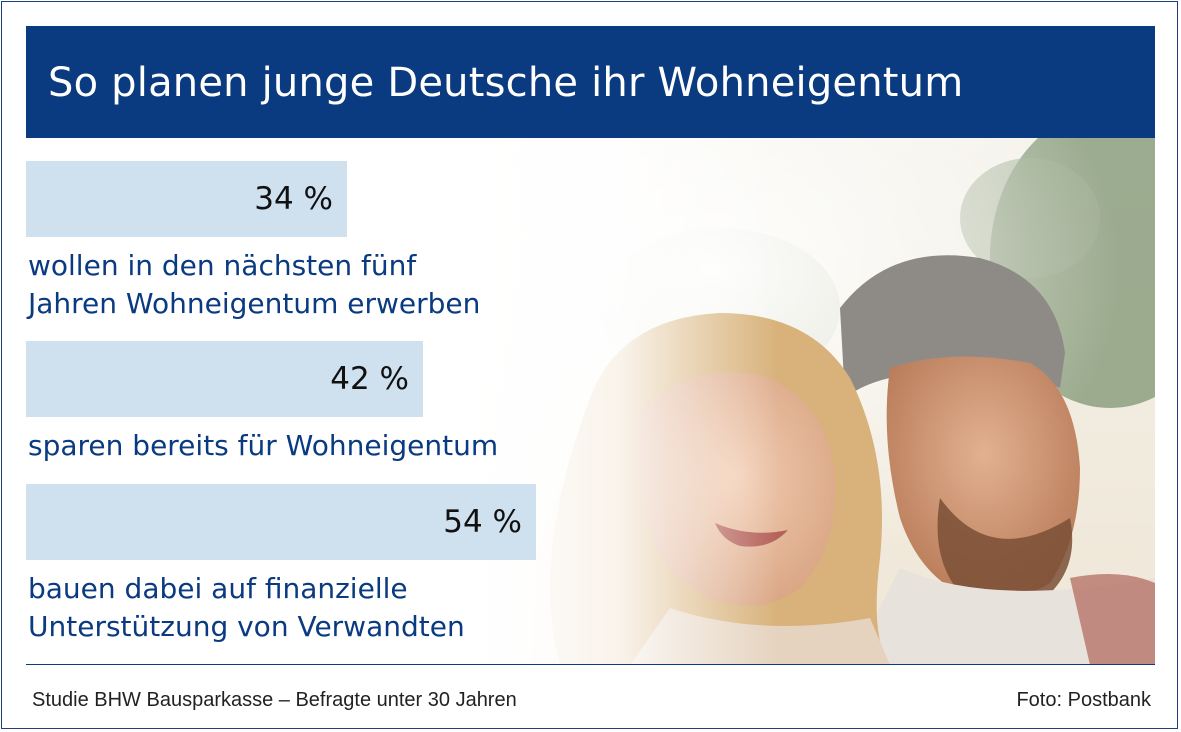 The image size is (1181, 732). I want to click on bar-value-label-2: 42 %, so click(369, 379).